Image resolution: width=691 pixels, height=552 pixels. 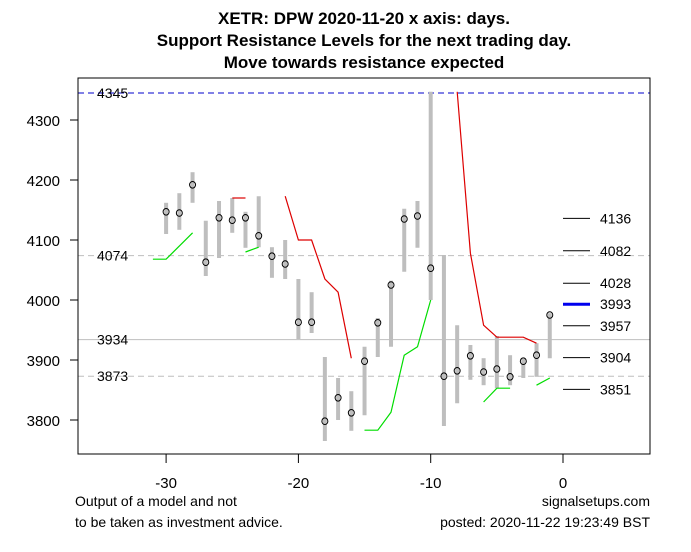 What do you see at coordinates (43, 361) in the screenshot?
I see `y-tick-label: 3900` at bounding box center [43, 361].